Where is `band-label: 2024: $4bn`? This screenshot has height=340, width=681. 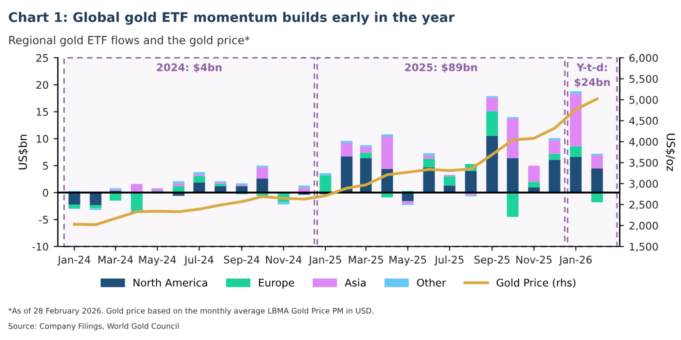
band-label: 2024: $4bn is located at coordinates (189, 68).